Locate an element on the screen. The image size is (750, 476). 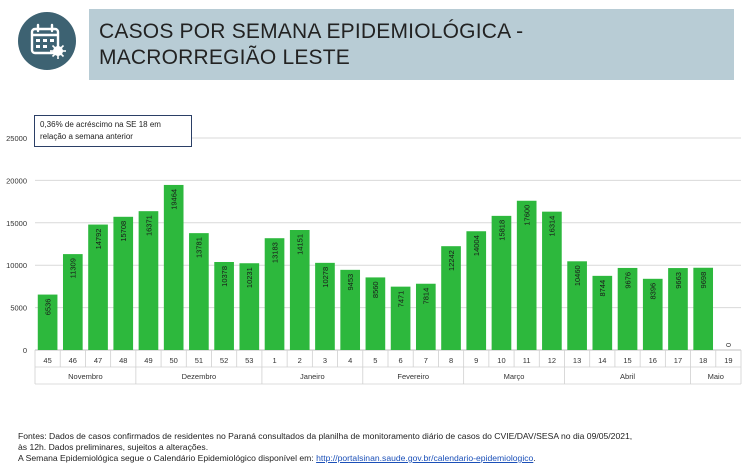
y-tick-label: 5000 is located at coordinates (18, 308).